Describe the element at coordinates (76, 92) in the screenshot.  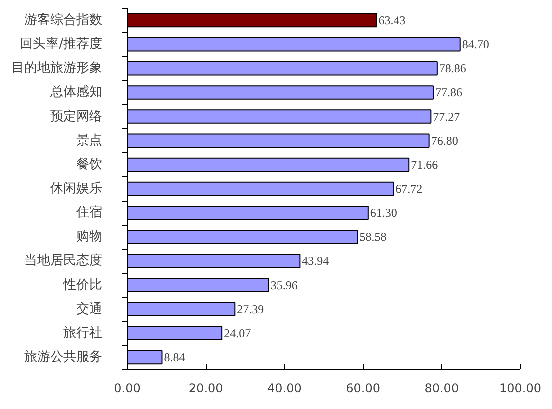
I see `y-tick-label: 总体感知` at that location.